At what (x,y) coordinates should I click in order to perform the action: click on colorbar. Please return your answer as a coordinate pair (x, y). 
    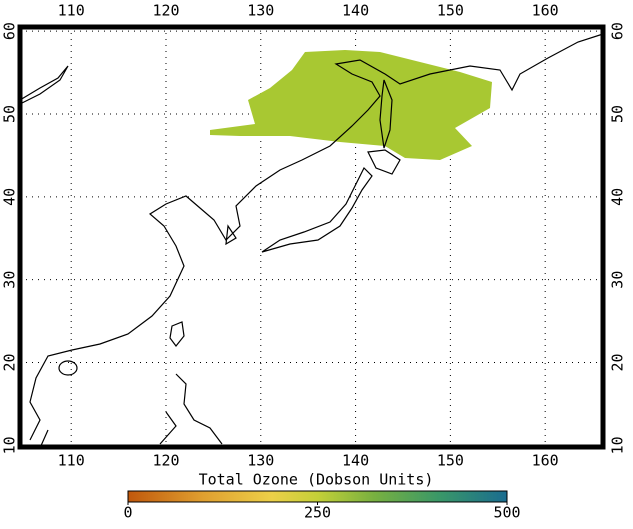
    Looking at the image, I should click on (317, 496).